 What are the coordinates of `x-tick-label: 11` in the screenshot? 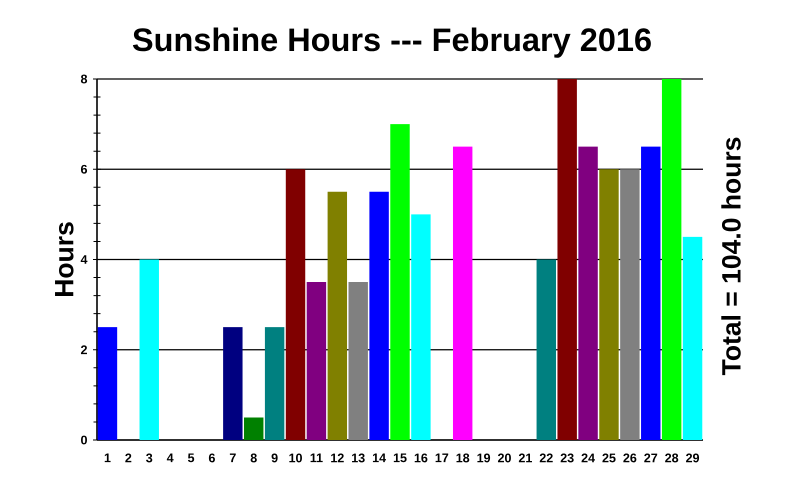 It's located at (316, 458).